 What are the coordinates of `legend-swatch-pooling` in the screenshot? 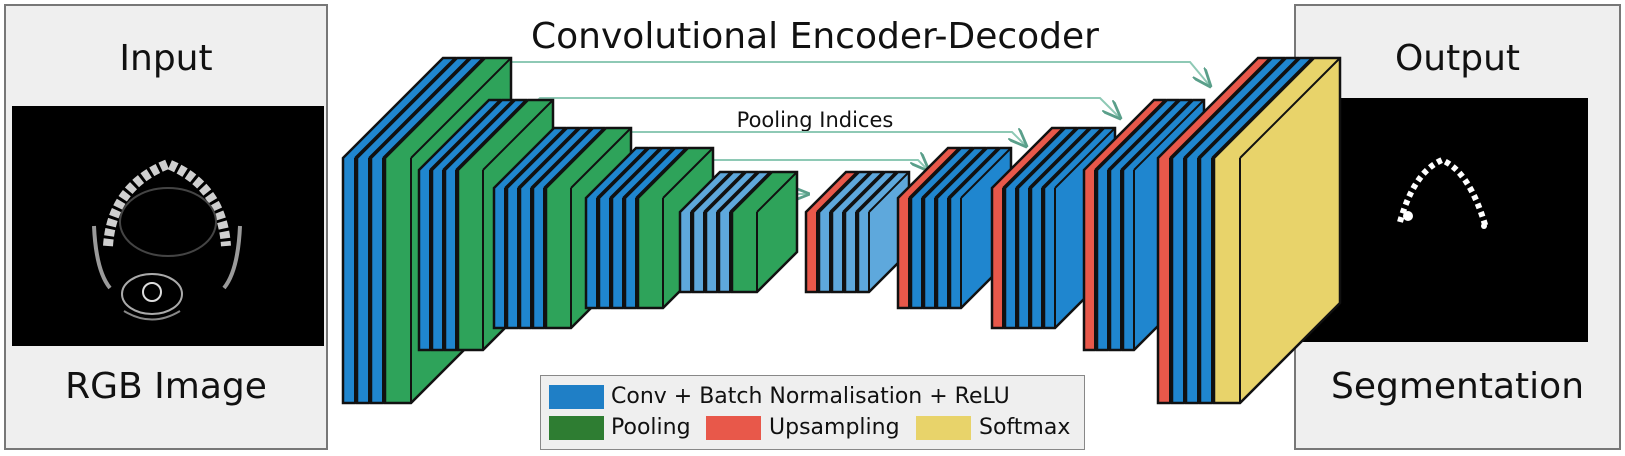 It's located at (576, 428).